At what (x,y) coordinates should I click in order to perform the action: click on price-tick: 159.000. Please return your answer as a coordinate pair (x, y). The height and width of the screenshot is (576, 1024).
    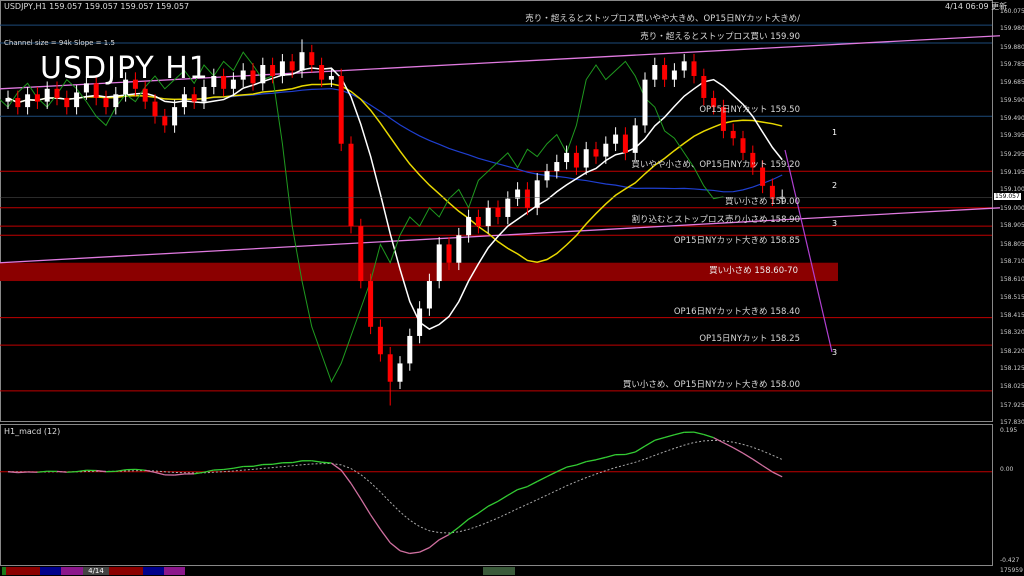
    Looking at the image, I should click on (1012, 208).